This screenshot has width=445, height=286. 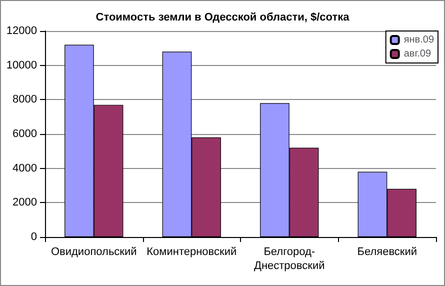 I want to click on x-tick-label: Овидиопольский, so click(x=93, y=252).